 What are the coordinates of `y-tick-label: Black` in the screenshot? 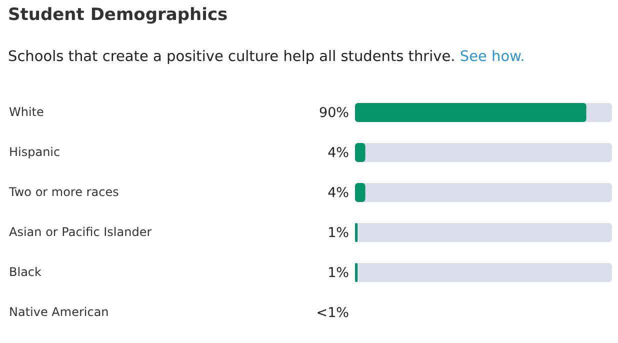 It's located at (25, 272).